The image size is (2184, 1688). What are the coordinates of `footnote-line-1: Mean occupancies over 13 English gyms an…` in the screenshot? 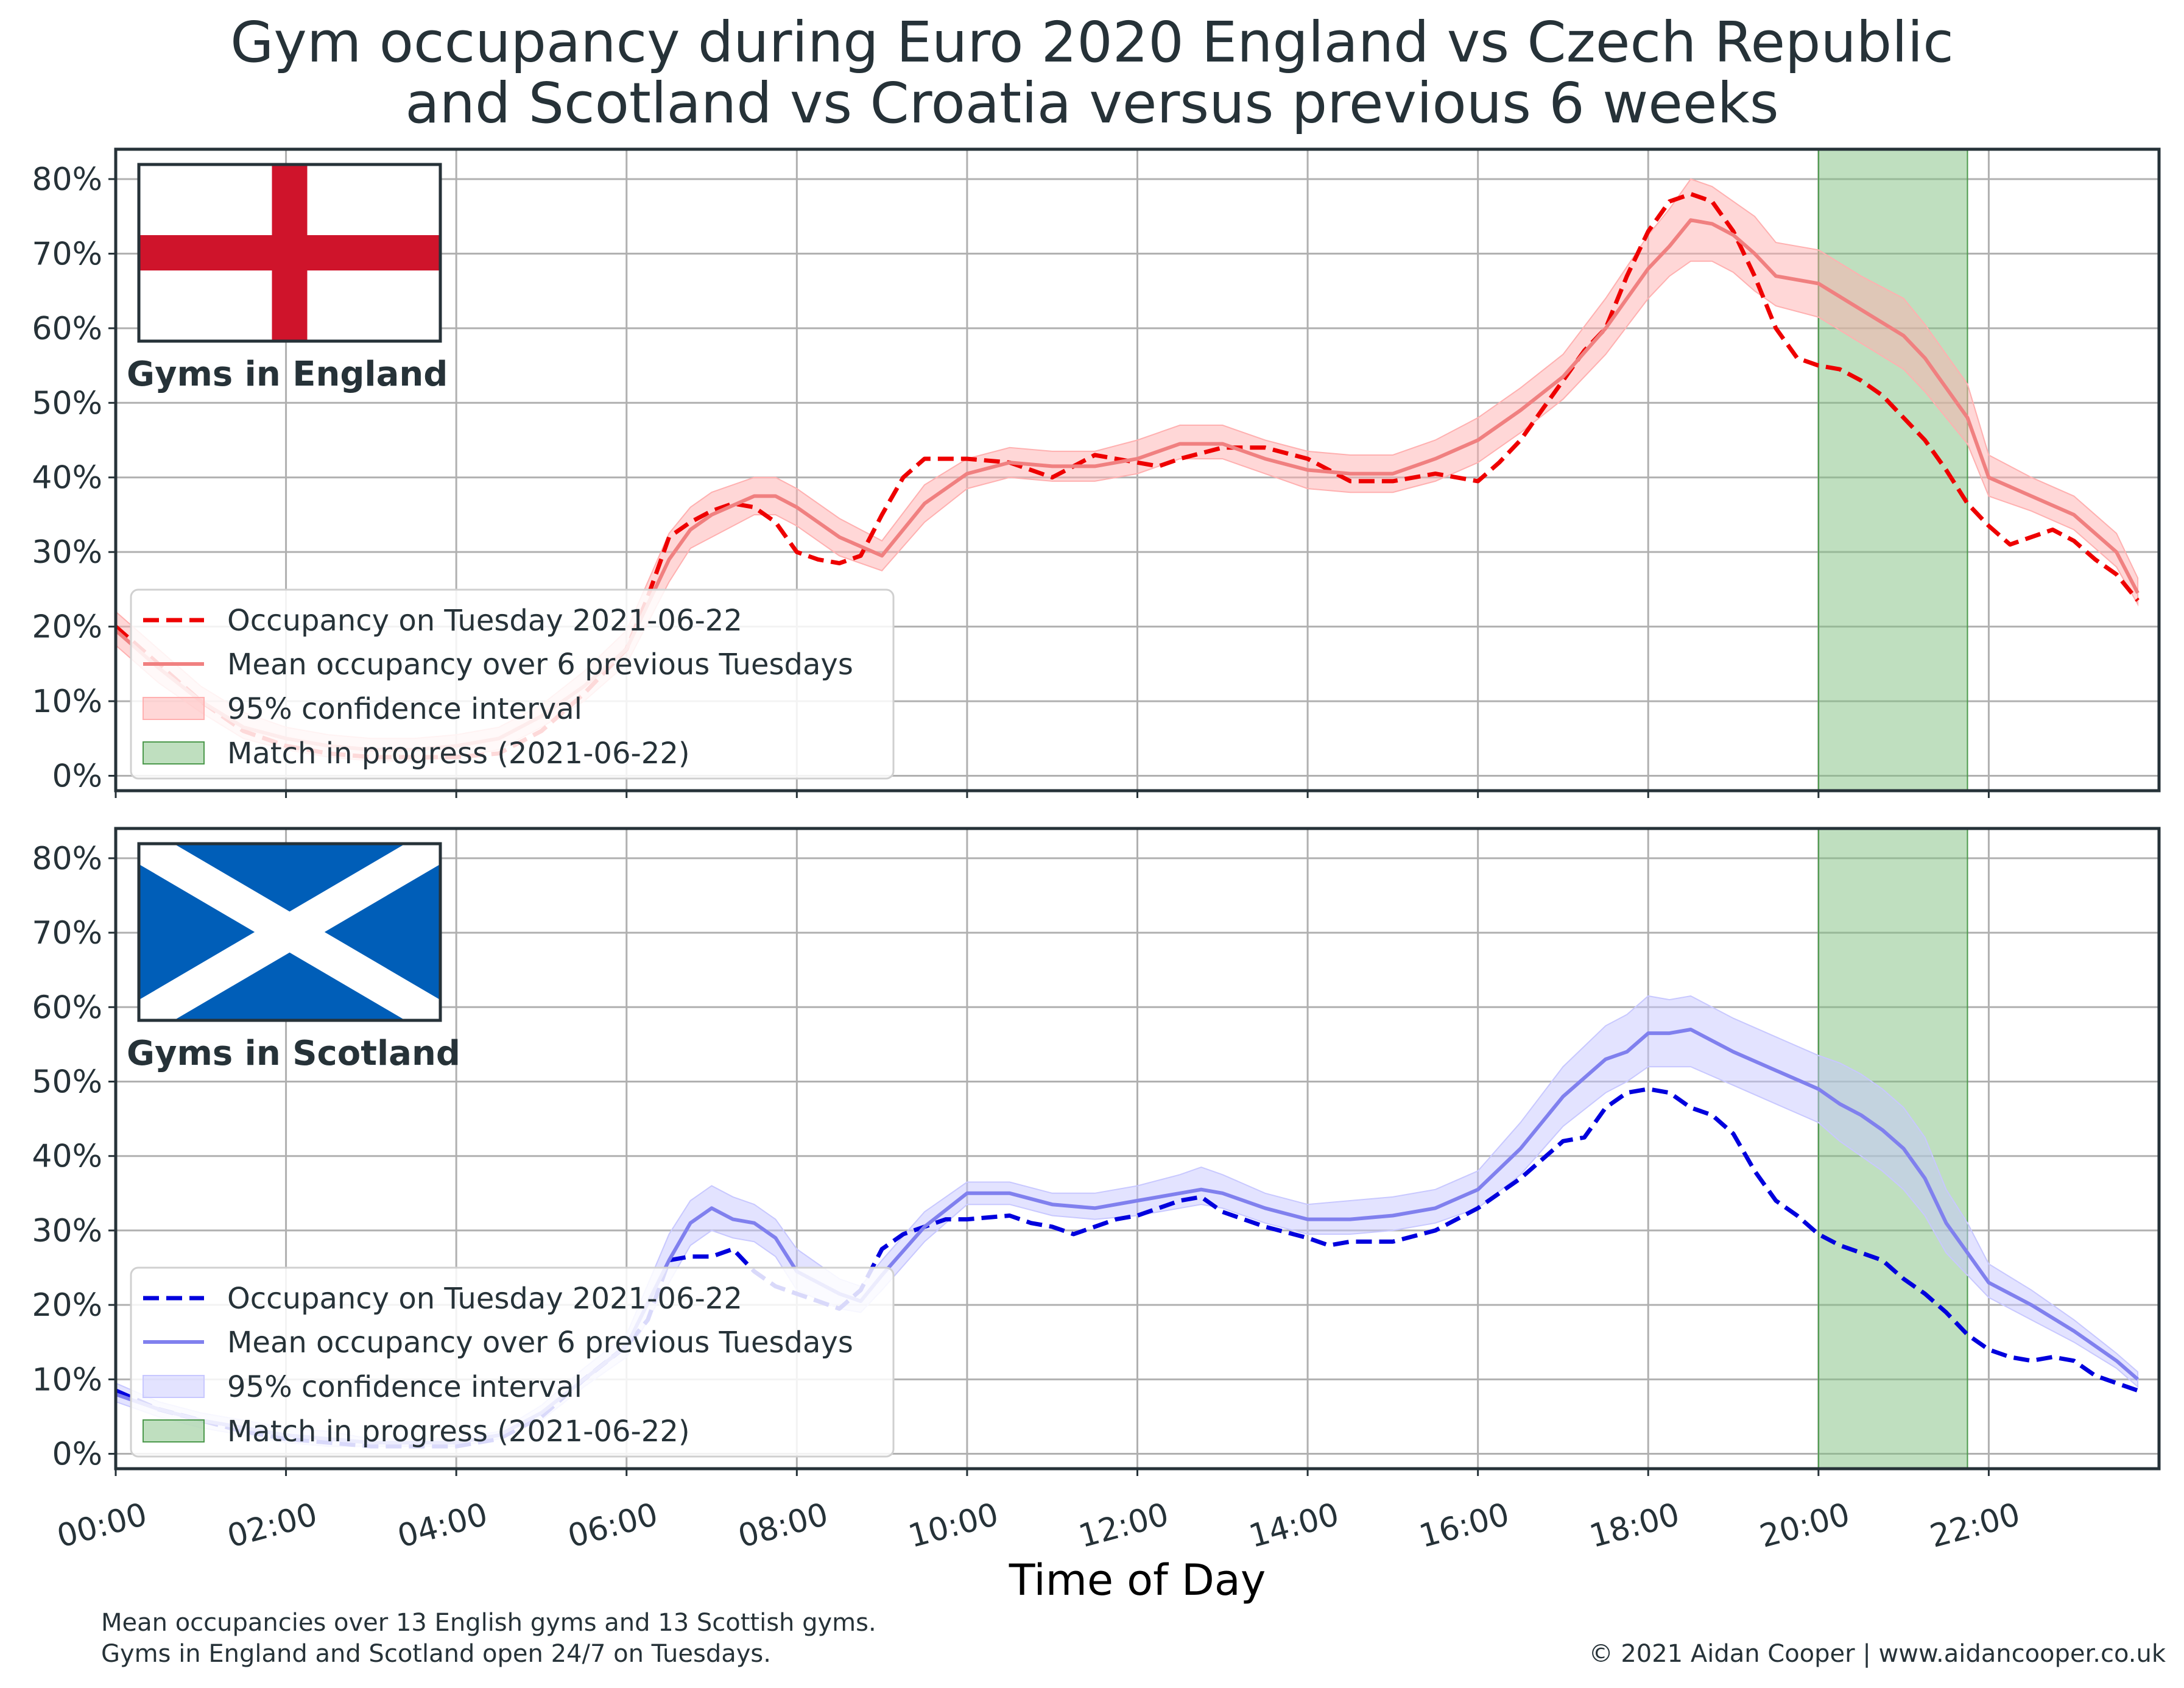 It's located at (488, 1623).